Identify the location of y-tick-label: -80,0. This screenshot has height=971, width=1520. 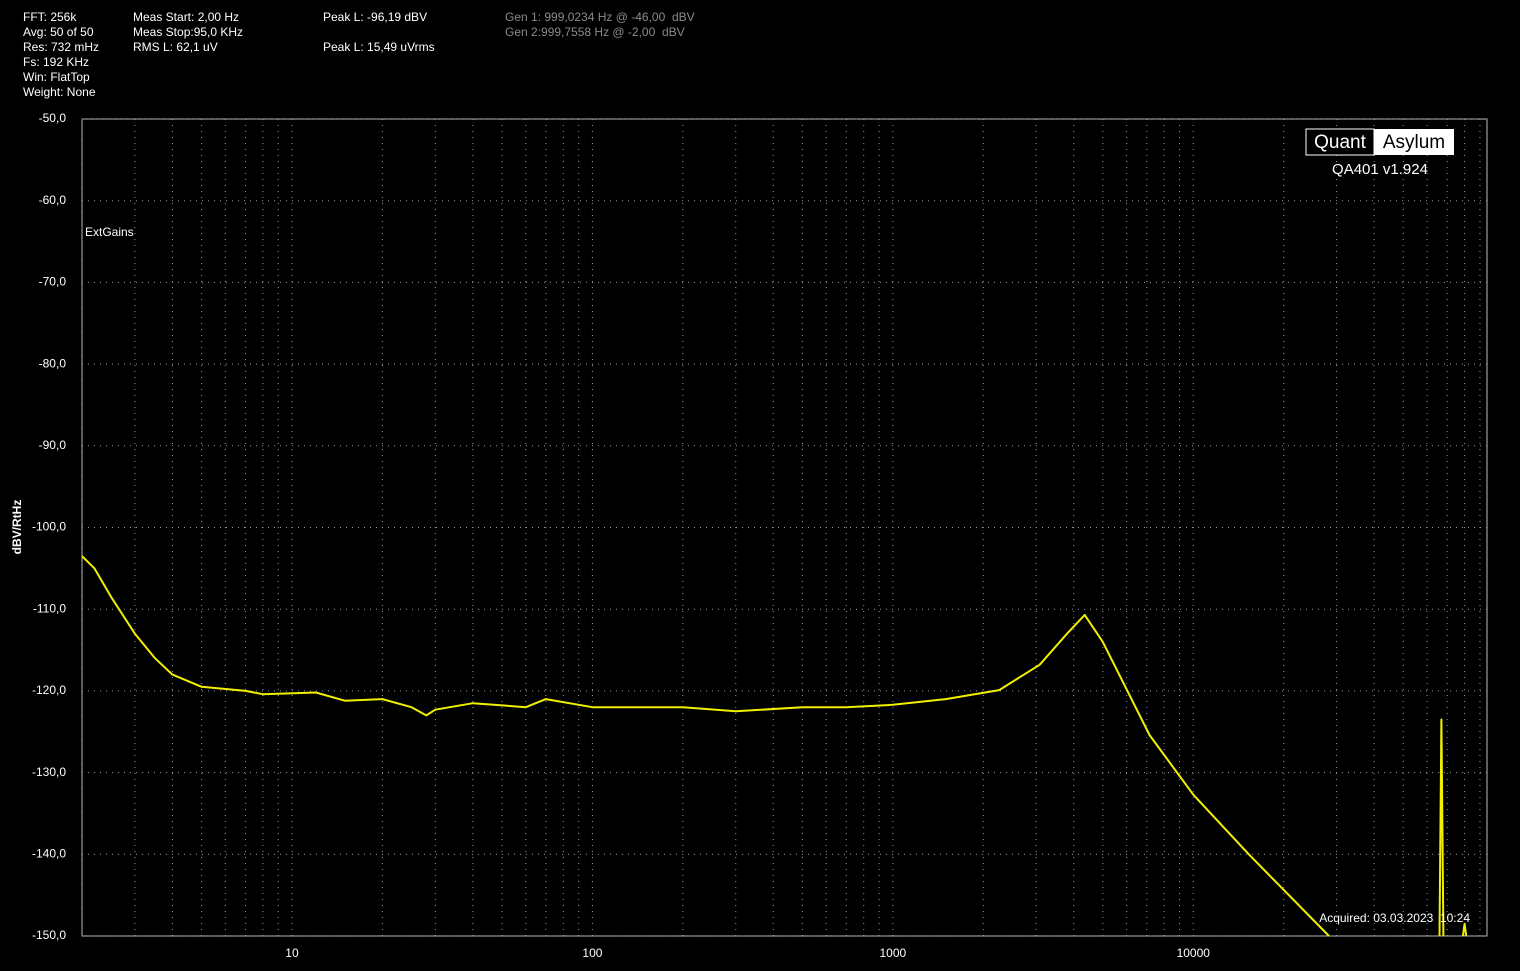
(53, 363).